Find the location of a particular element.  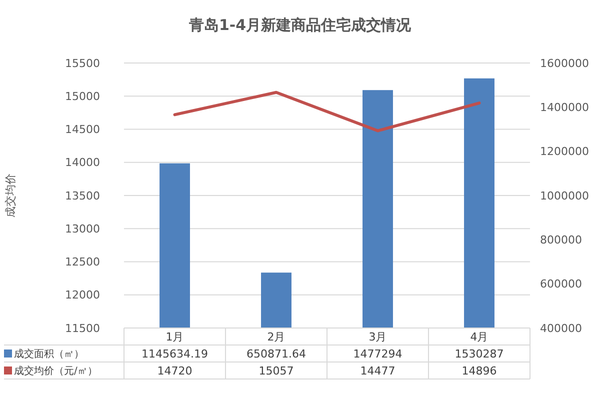

data-label: 650871.64 is located at coordinates (276, 353).